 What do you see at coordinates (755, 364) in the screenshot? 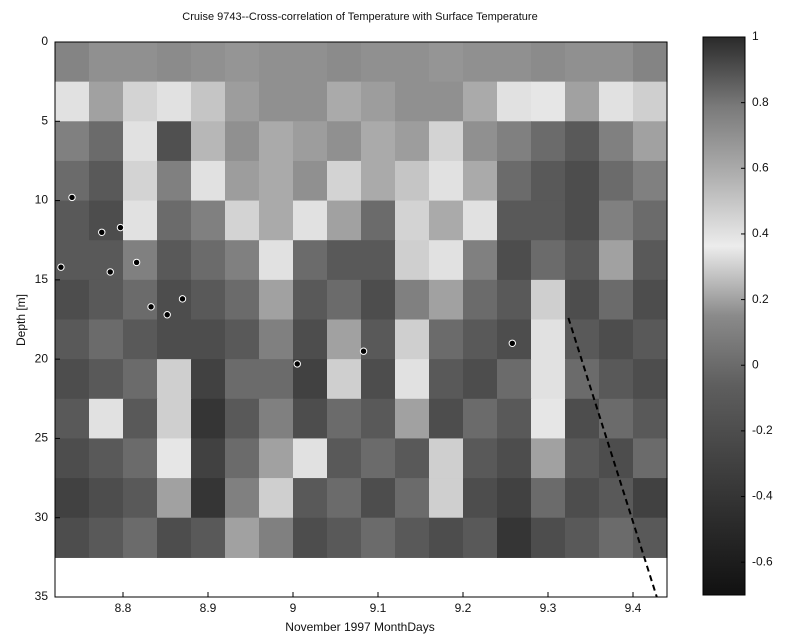
I see `colorbar-tick-label: 0` at bounding box center [755, 364].